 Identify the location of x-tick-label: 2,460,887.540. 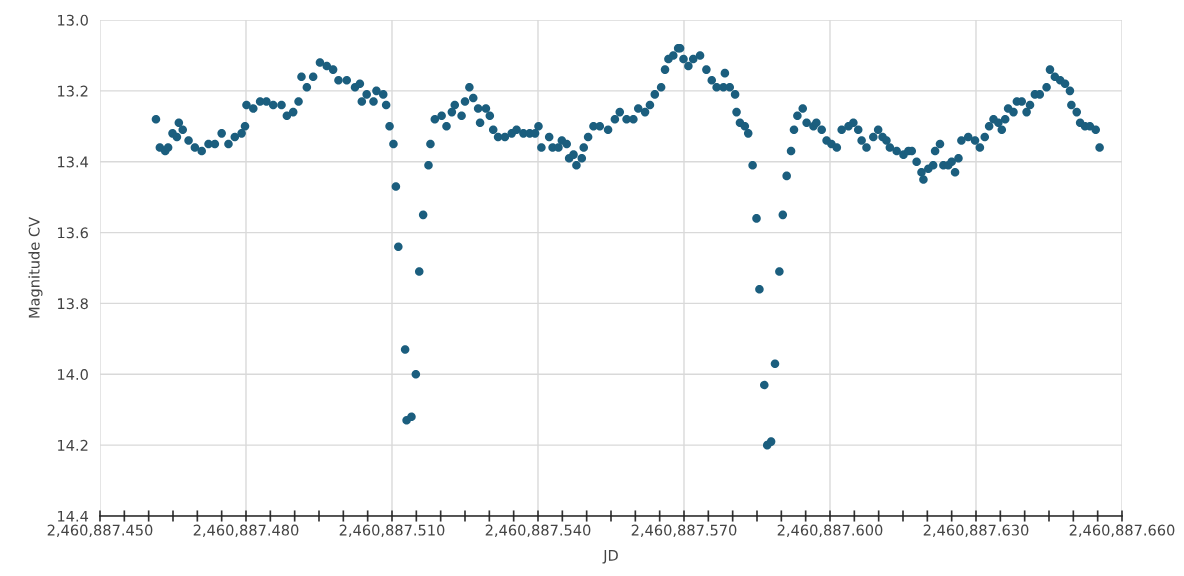
(538, 531).